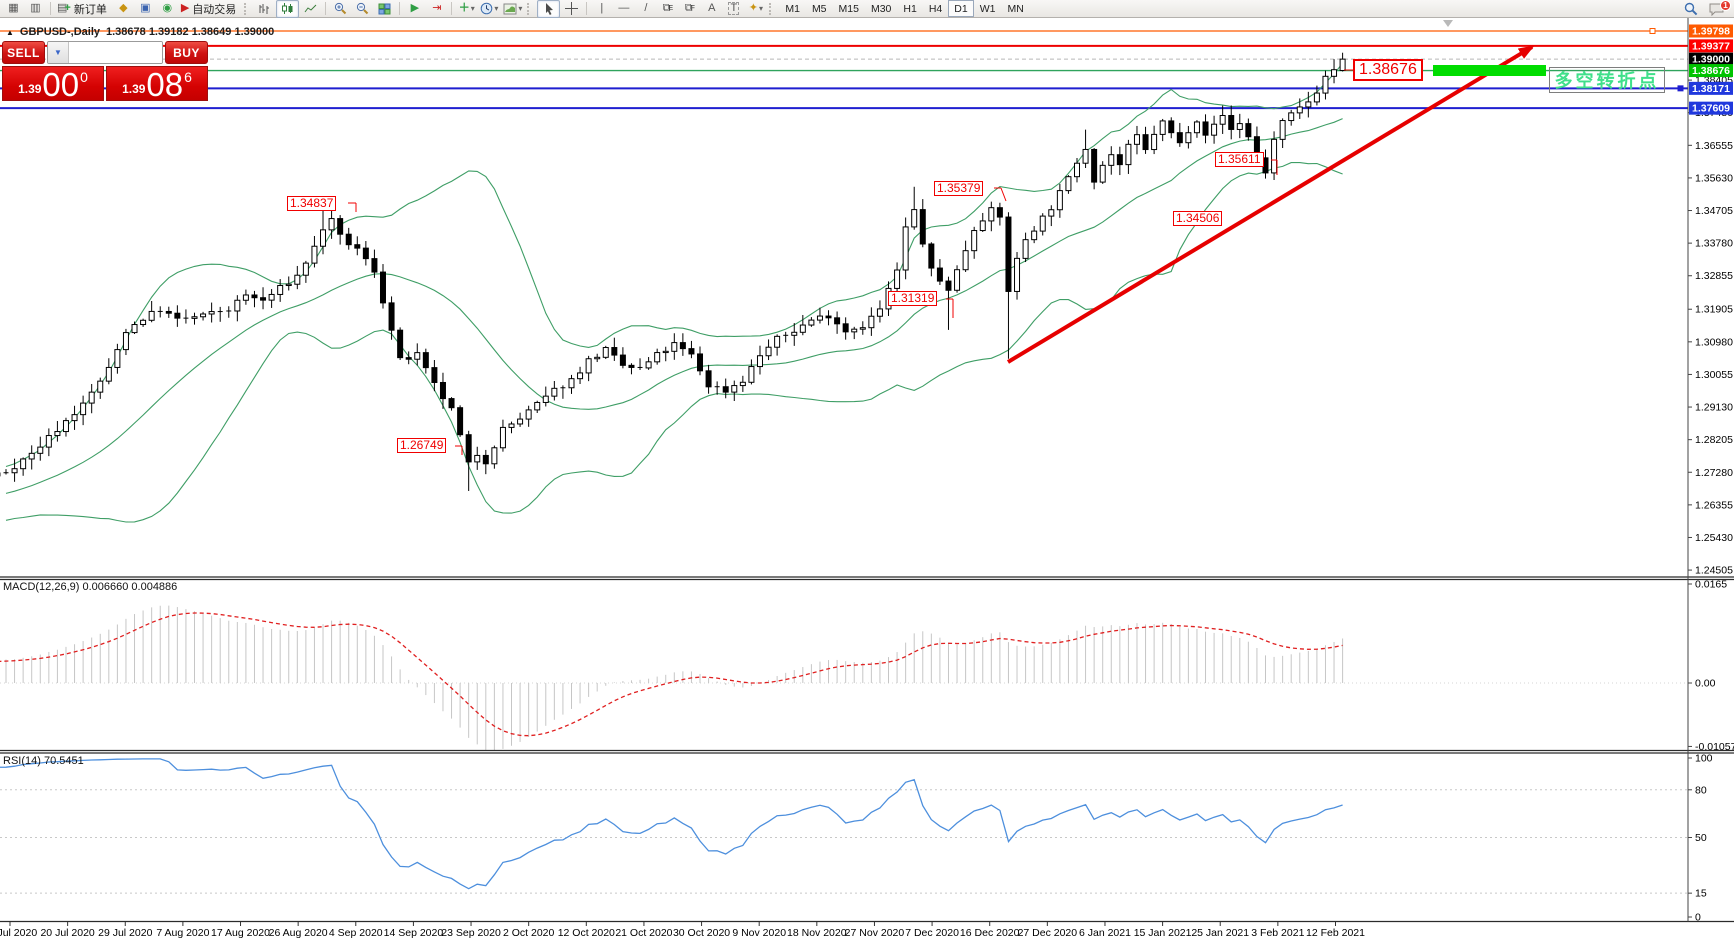 Image resolution: width=1734 pixels, height=943 pixels. Describe the element at coordinates (414, 9) in the screenshot. I see `autoscroll-button: ▶` at that location.